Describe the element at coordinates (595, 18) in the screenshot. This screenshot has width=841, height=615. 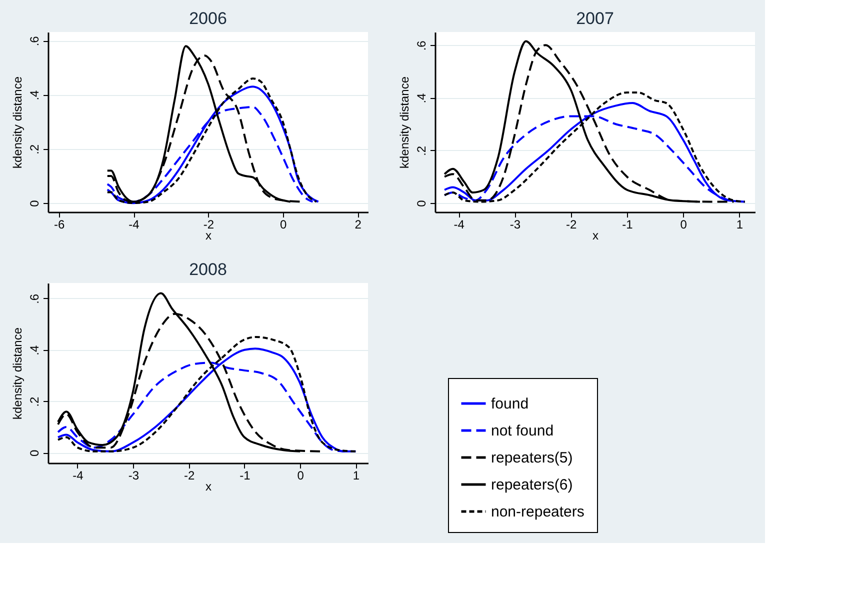
I see `chart-title: 2007` at that location.